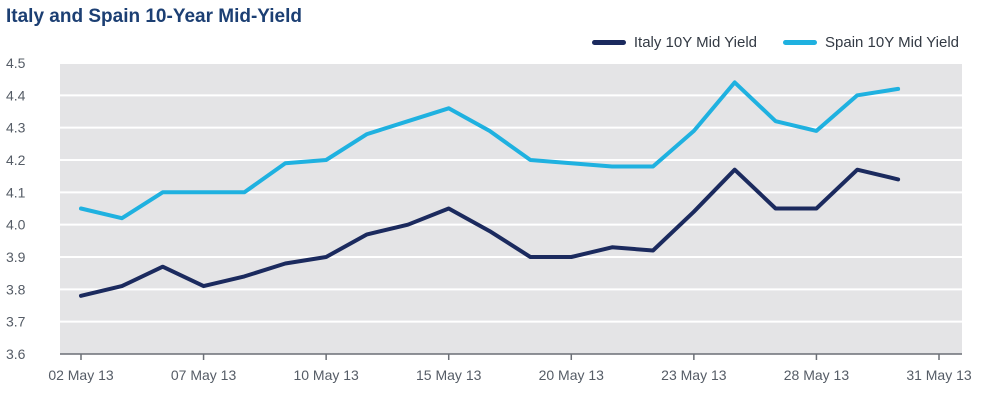 This screenshot has height=402, width=987. Describe the element at coordinates (16, 354) in the screenshot. I see `y-tick-label: 3.6` at that location.